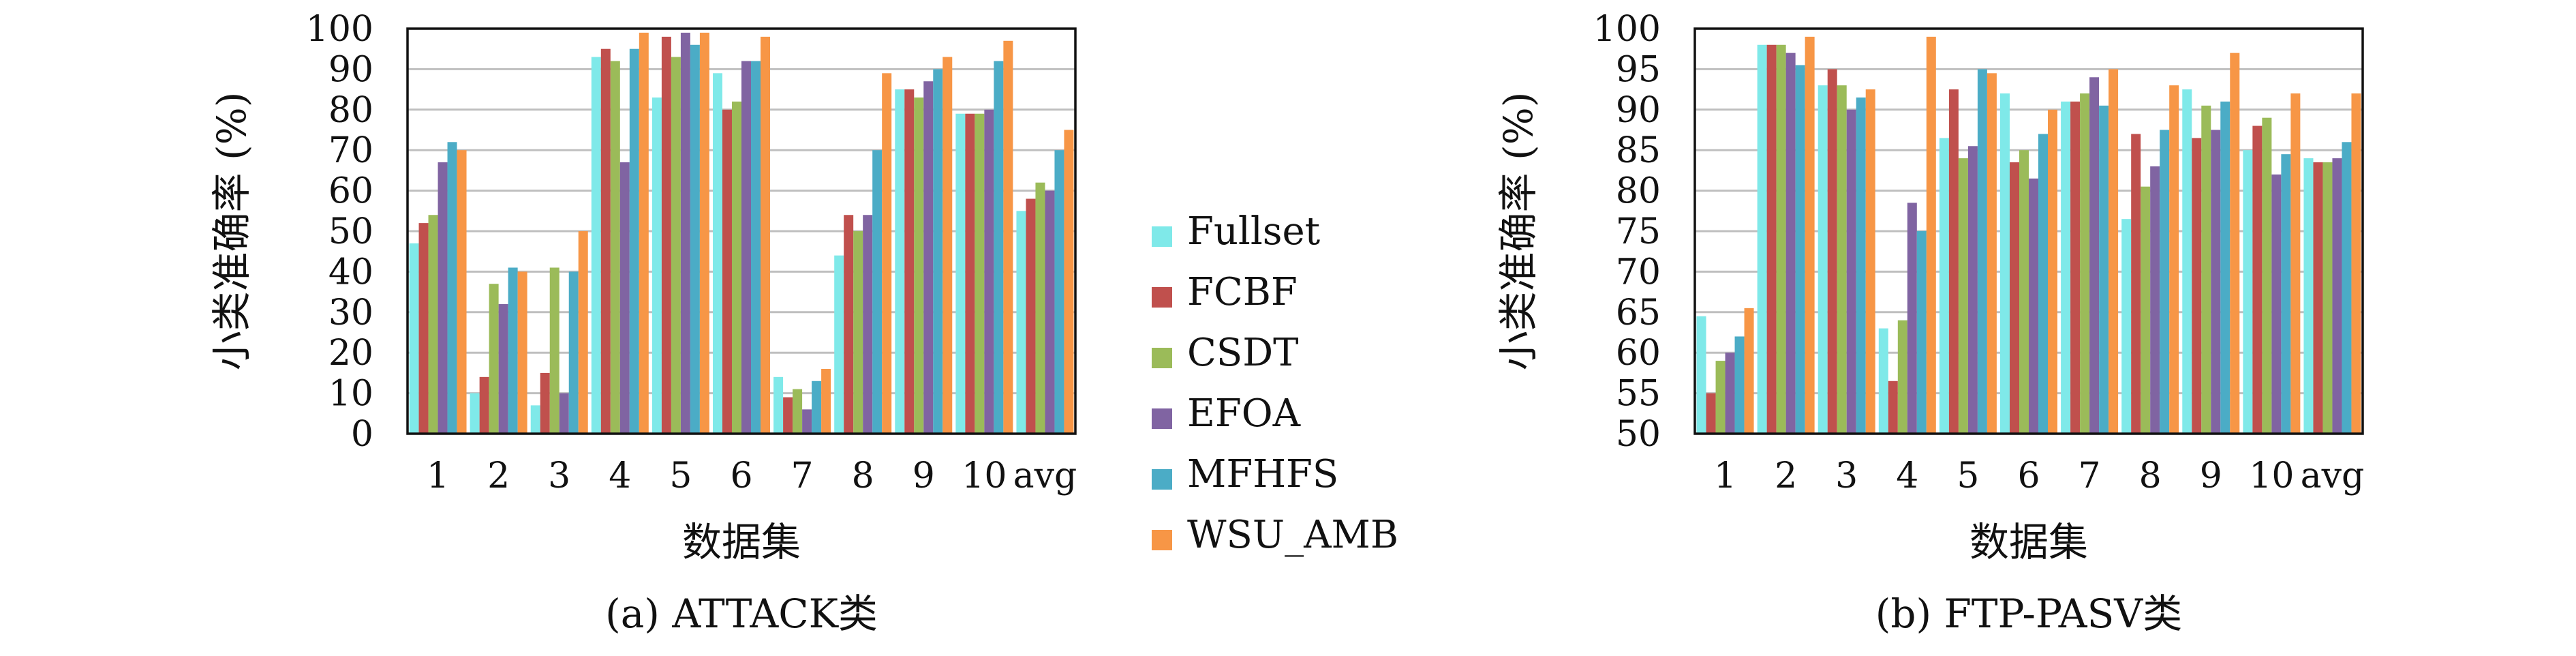 The image size is (2576, 656). What do you see at coordinates (863, 476) in the screenshot?
I see `x-tick-label: 8` at bounding box center [863, 476].